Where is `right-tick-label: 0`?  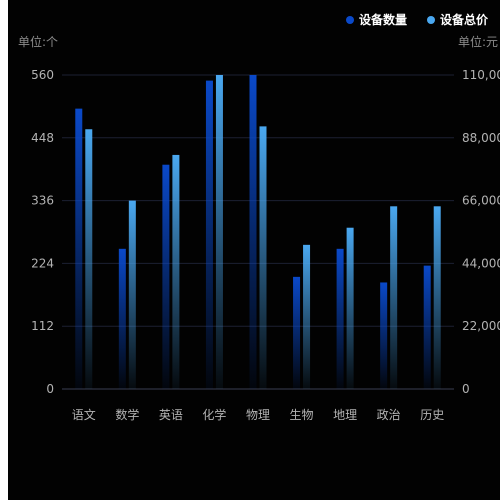
right-tick-label: 0 is located at coordinates (466, 389).